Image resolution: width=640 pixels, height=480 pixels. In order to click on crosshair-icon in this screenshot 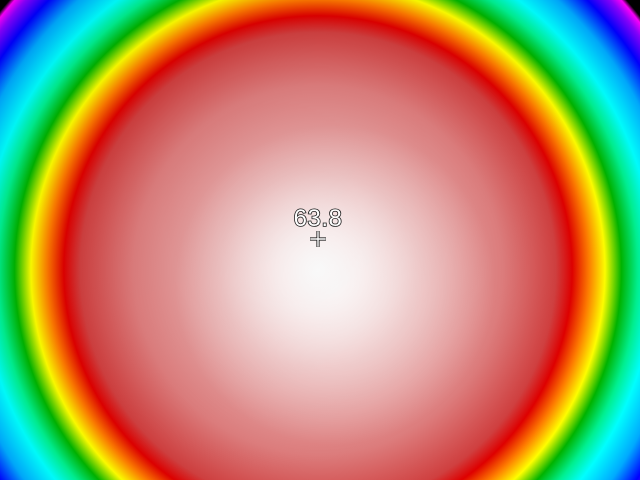, I will do `click(318, 239)`.